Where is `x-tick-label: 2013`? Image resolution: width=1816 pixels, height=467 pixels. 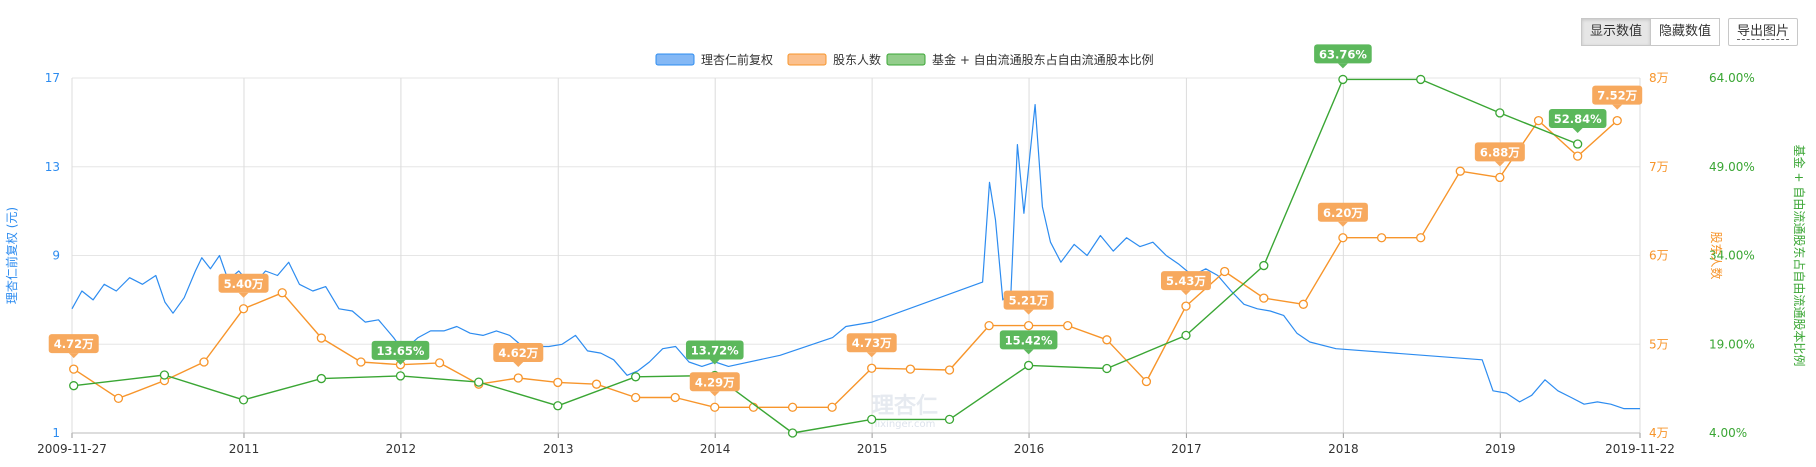 x-tick-label: 2013 is located at coordinates (558, 449).